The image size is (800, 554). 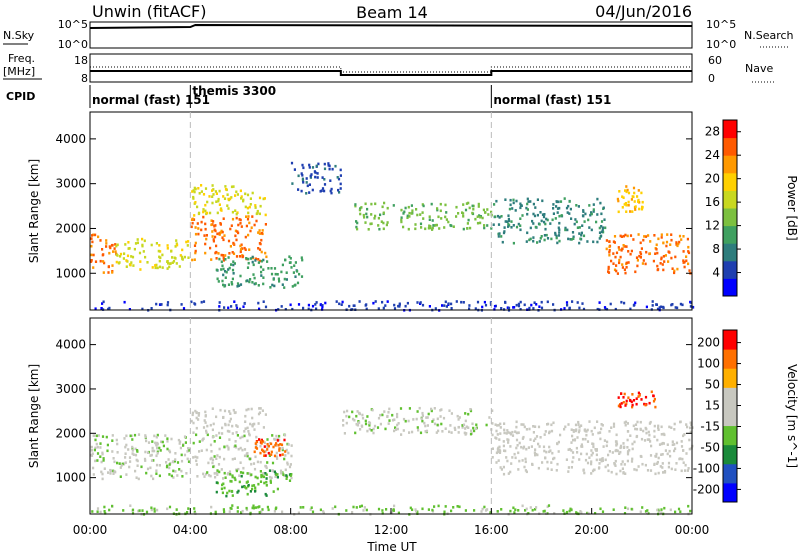 I want to click on colorbar-tick-label: 4, so click(x=716, y=273).